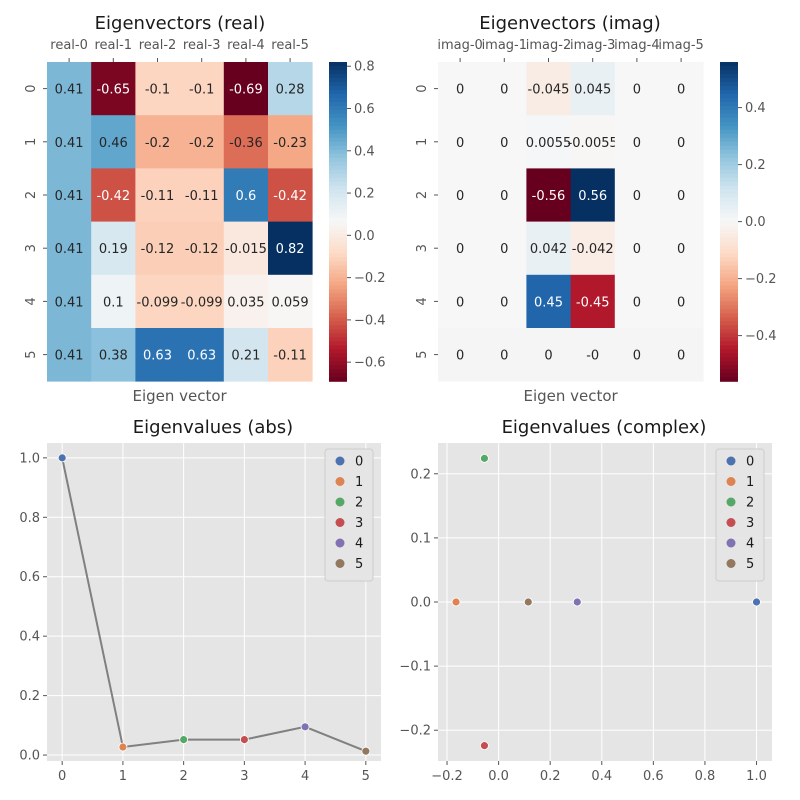 The height and width of the screenshot is (800, 800). I want to click on cell-label: -0.11, so click(290, 356).